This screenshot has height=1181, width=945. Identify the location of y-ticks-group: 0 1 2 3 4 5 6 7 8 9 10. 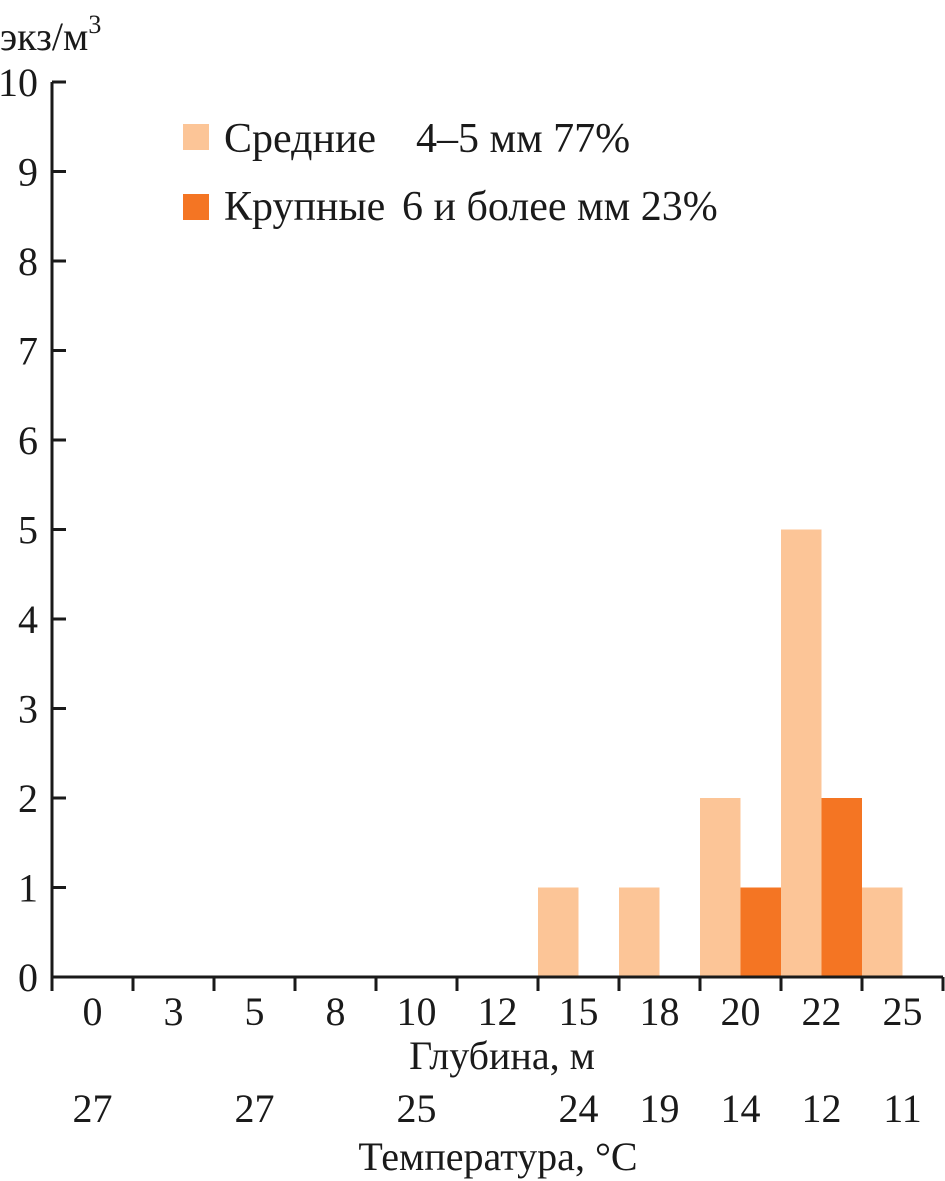
(33, 530).